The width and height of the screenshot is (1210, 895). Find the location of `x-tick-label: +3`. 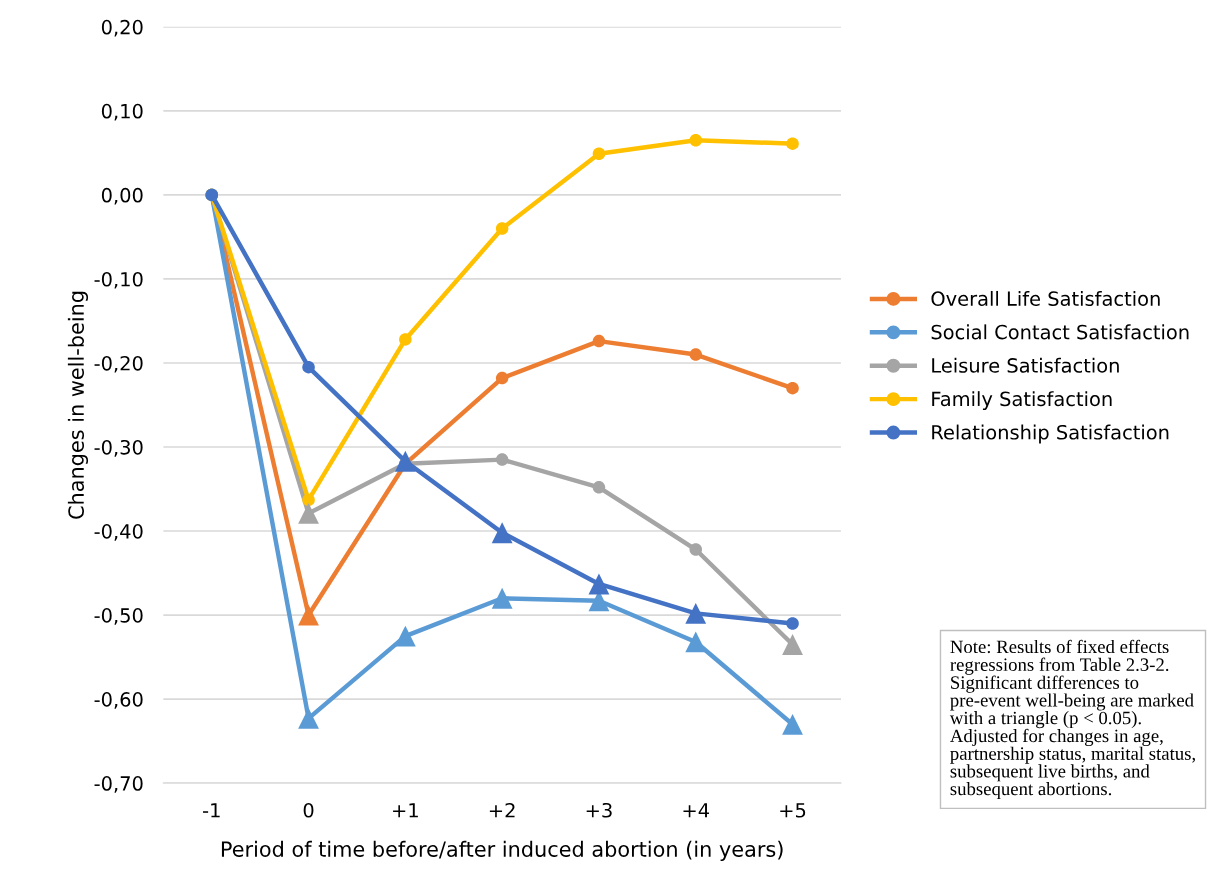

x-tick-label: +3 is located at coordinates (599, 810).